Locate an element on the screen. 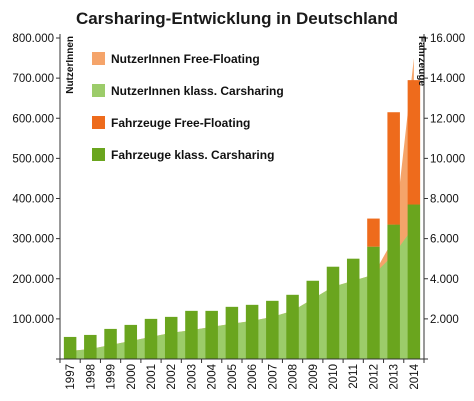 The height and width of the screenshot is (401, 474). bar-fahrzeuge-klass-2004 is located at coordinates (211, 334).